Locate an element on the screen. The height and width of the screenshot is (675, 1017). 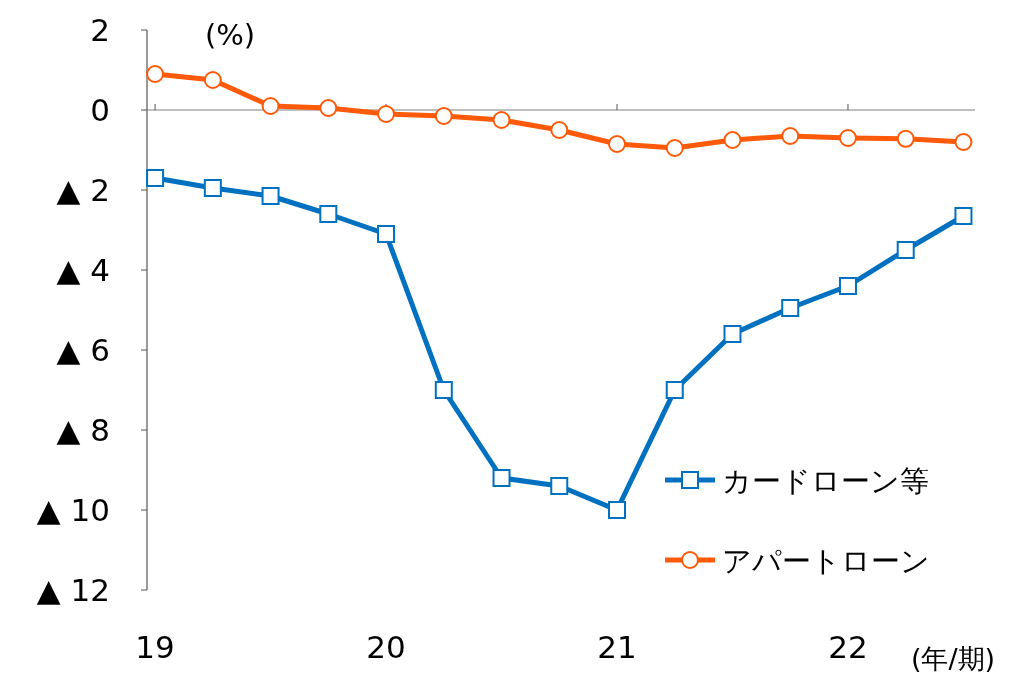
y-tick-label: ▲ 6 is located at coordinates (83, 350).